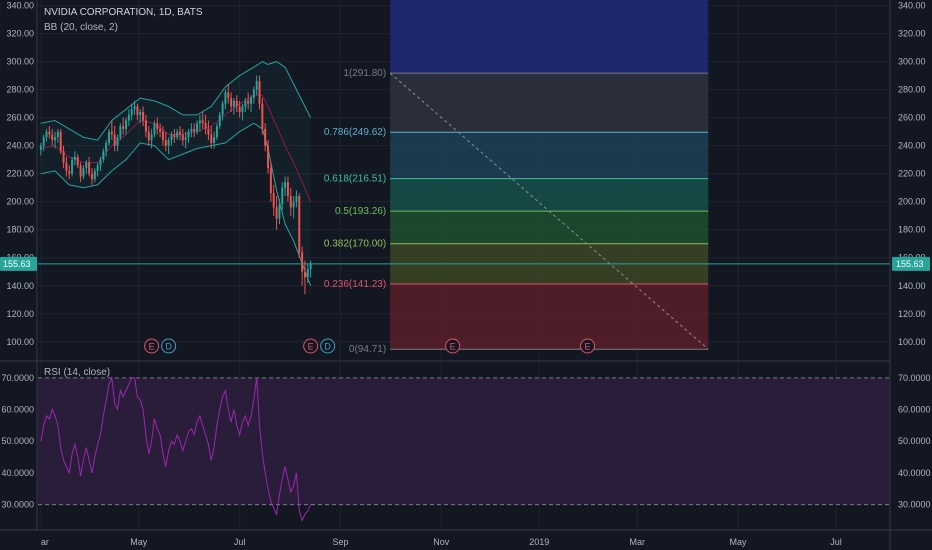 The image size is (932, 550). I want to click on right-price-tick-label: 240.00, so click(912, 146).